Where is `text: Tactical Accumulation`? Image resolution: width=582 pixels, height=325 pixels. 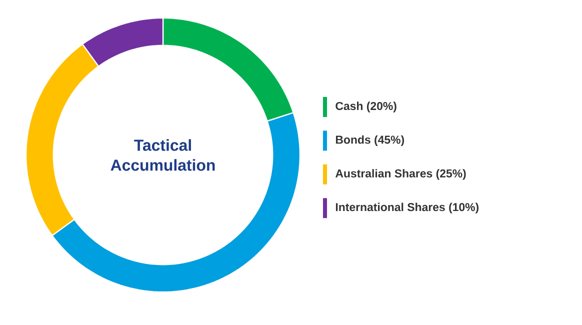 text: Tactical Accumulation is located at coordinates (162, 155).